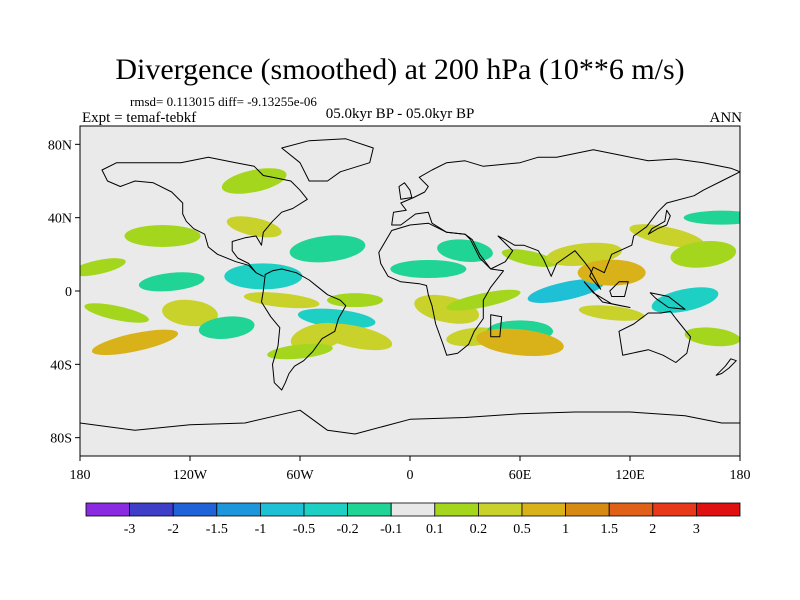 This screenshot has width=800, height=600. What do you see at coordinates (400, 114) in the screenshot?
I see `period-label: 05.0kyr BP - 05.0kyr BP` at bounding box center [400, 114].